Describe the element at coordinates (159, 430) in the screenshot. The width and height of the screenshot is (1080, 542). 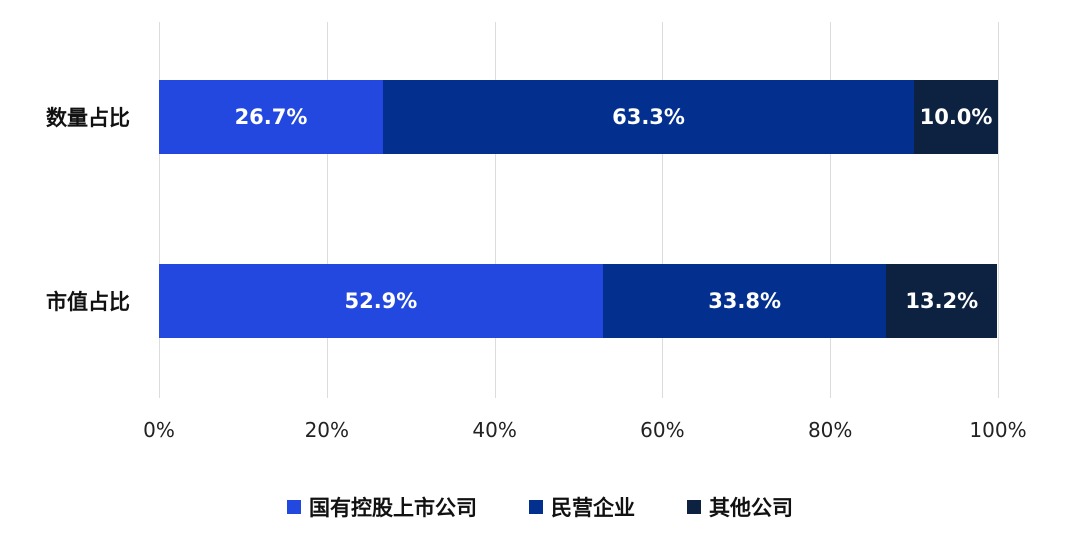
I see `x-tick-label: 0%` at that location.